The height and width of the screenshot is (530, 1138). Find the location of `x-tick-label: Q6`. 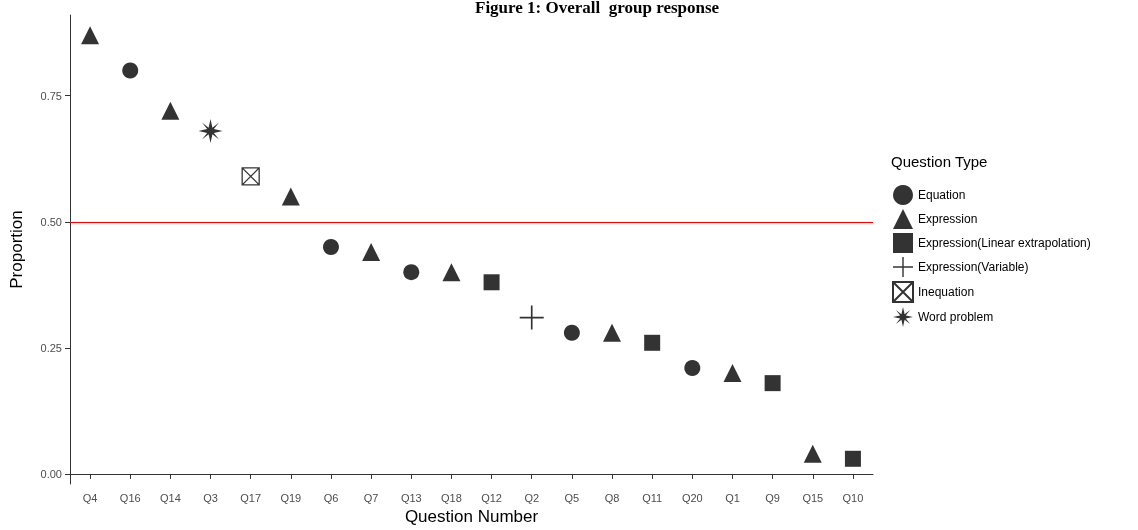

x-tick-label: Q6 is located at coordinates (331, 497).